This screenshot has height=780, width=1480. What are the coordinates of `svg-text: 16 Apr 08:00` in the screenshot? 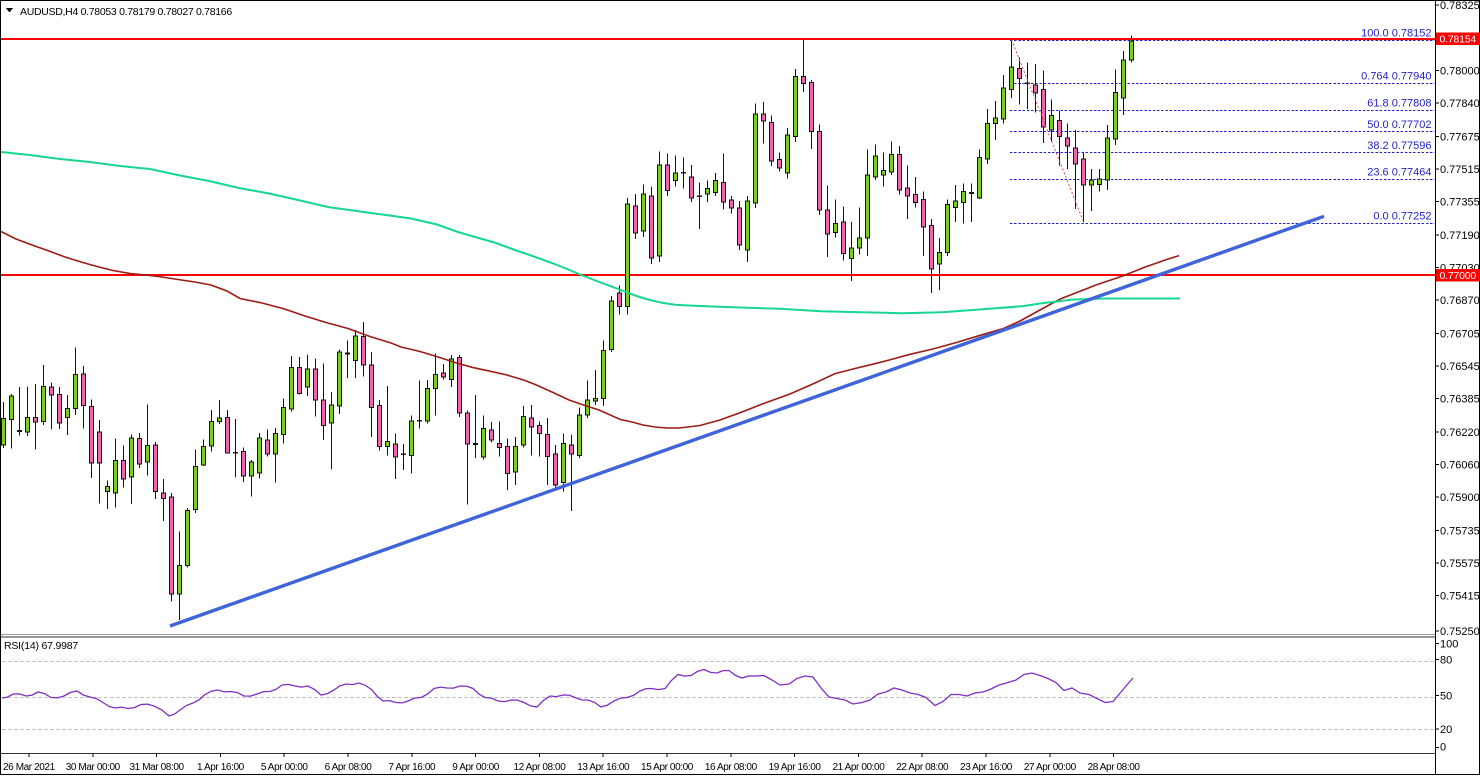 It's located at (731, 767).